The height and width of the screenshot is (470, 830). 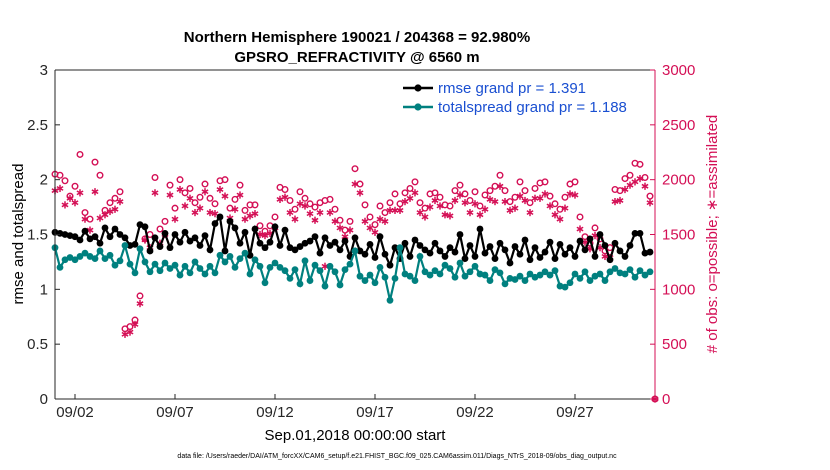 I want to click on y-tick-label: 0.5, so click(x=37, y=344).